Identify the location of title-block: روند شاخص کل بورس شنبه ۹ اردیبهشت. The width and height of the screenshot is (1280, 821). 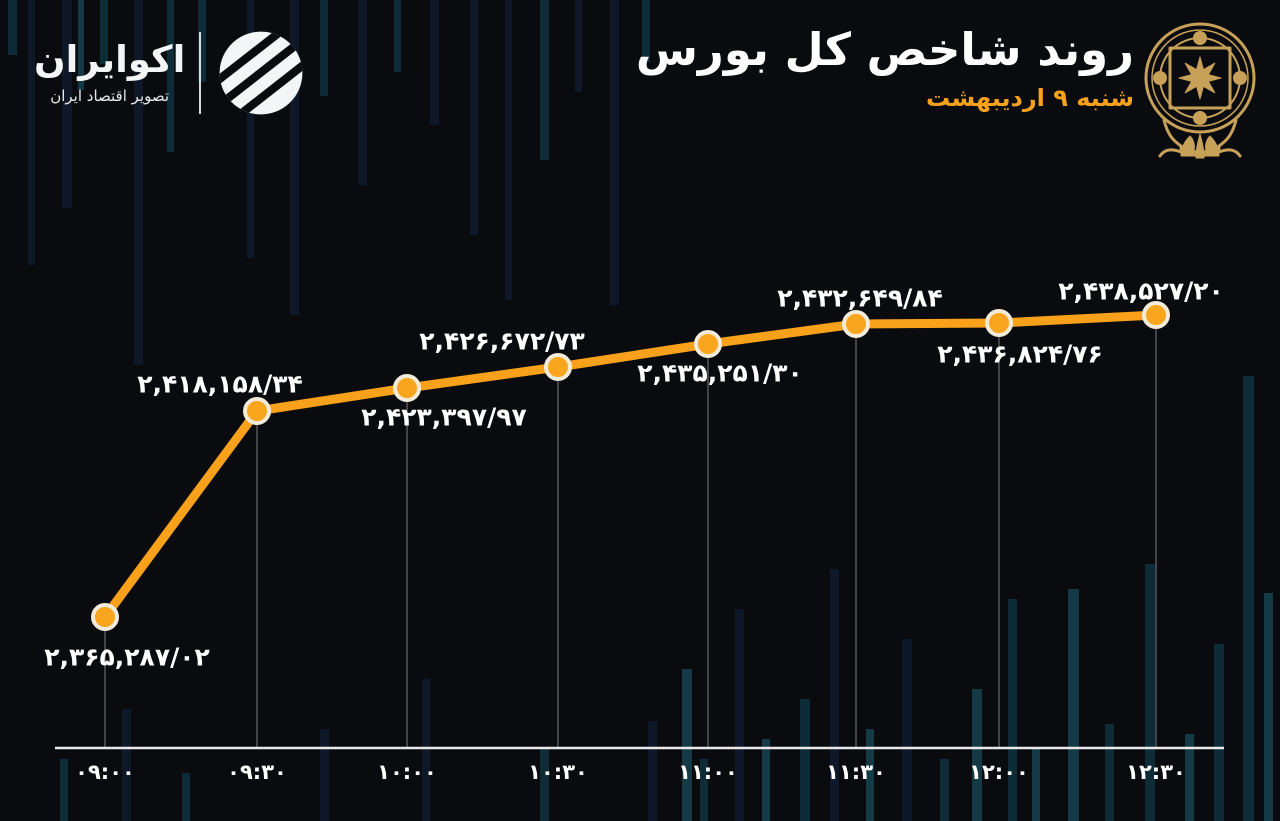
(885, 68).